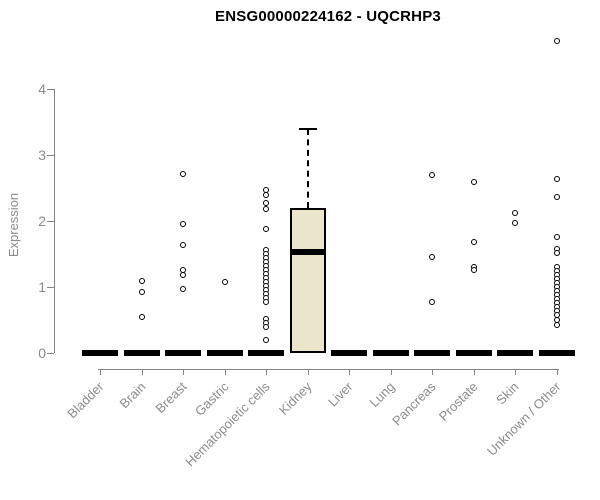  I want to click on y-tick-label: 3, so click(42, 155).